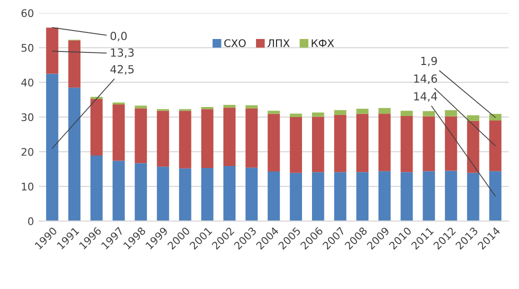 The width and height of the screenshot is (519, 289). What do you see at coordinates (235, 43) in the screenshot?
I see `legend-label: СХО` at bounding box center [235, 43].